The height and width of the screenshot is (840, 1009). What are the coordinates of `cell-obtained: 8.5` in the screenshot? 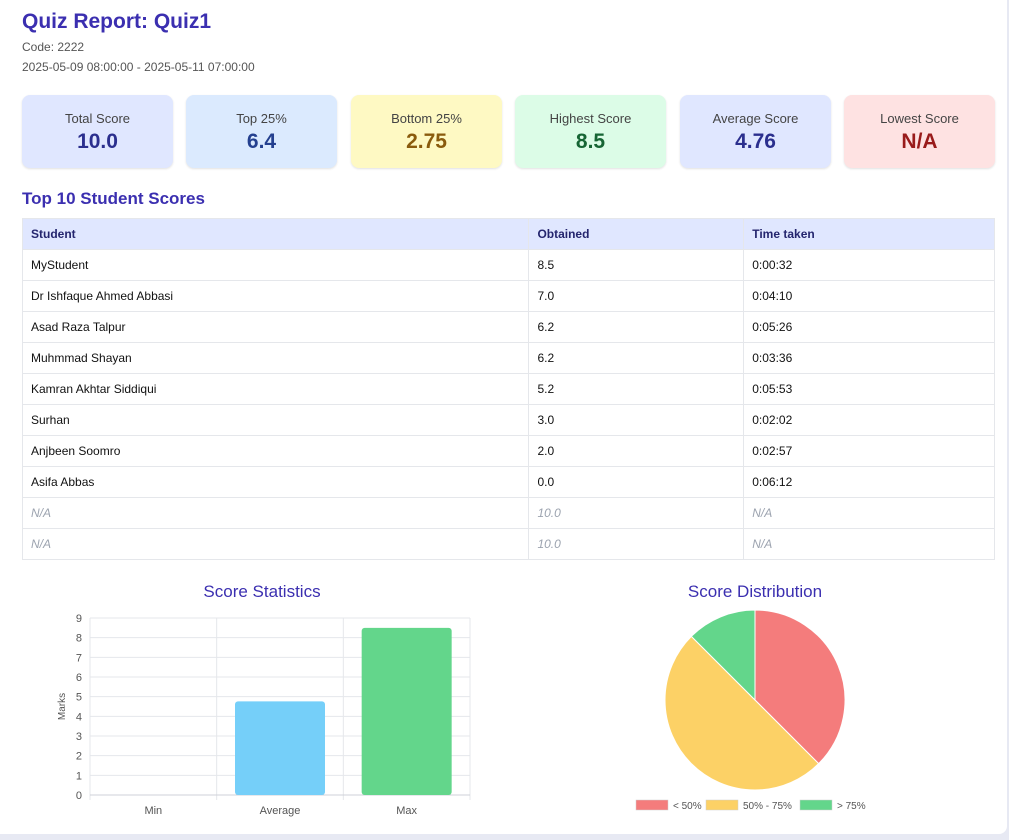 It's located at (636, 265).